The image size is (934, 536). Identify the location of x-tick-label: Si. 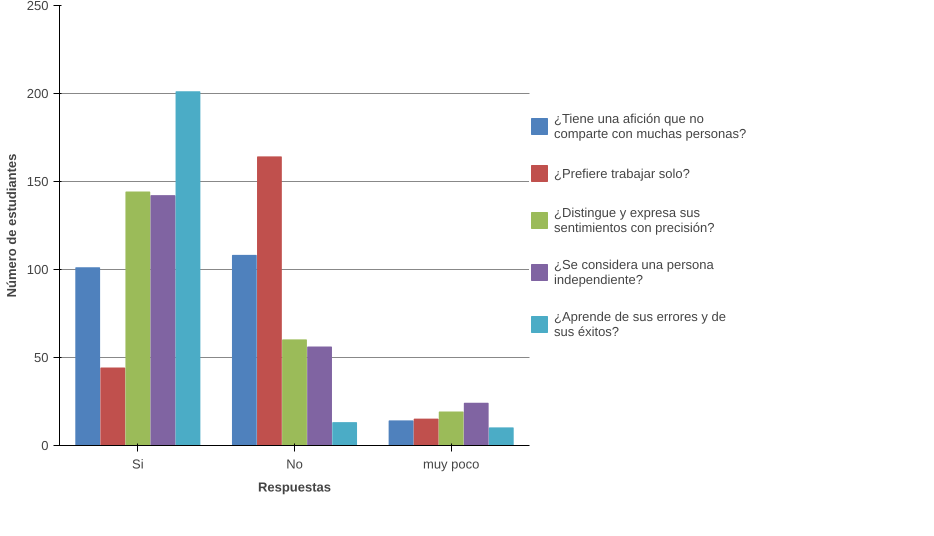
(138, 464).